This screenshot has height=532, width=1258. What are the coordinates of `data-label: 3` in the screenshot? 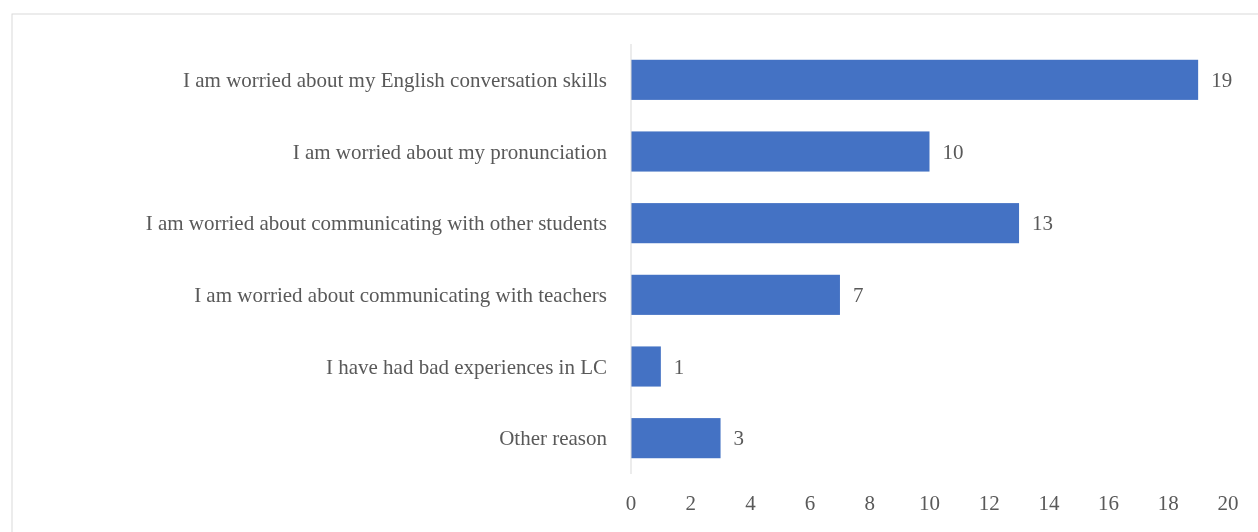 It's located at (739, 438).